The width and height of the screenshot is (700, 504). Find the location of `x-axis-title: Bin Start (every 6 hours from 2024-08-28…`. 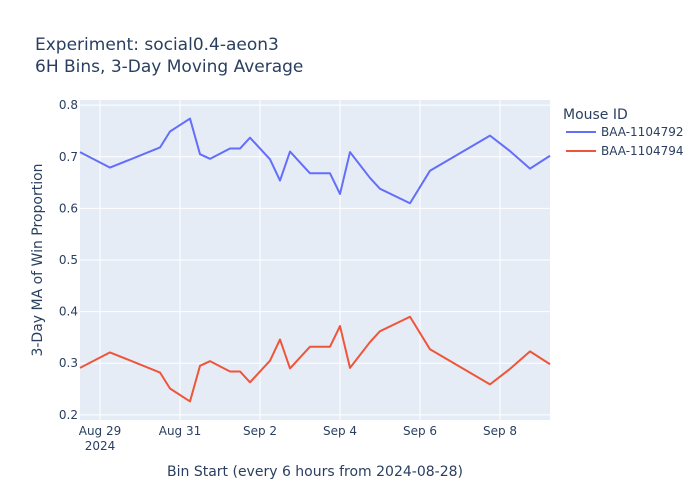

x-axis-title: Bin Start (every 6 hours from 2024-08-28… is located at coordinates (315, 472).